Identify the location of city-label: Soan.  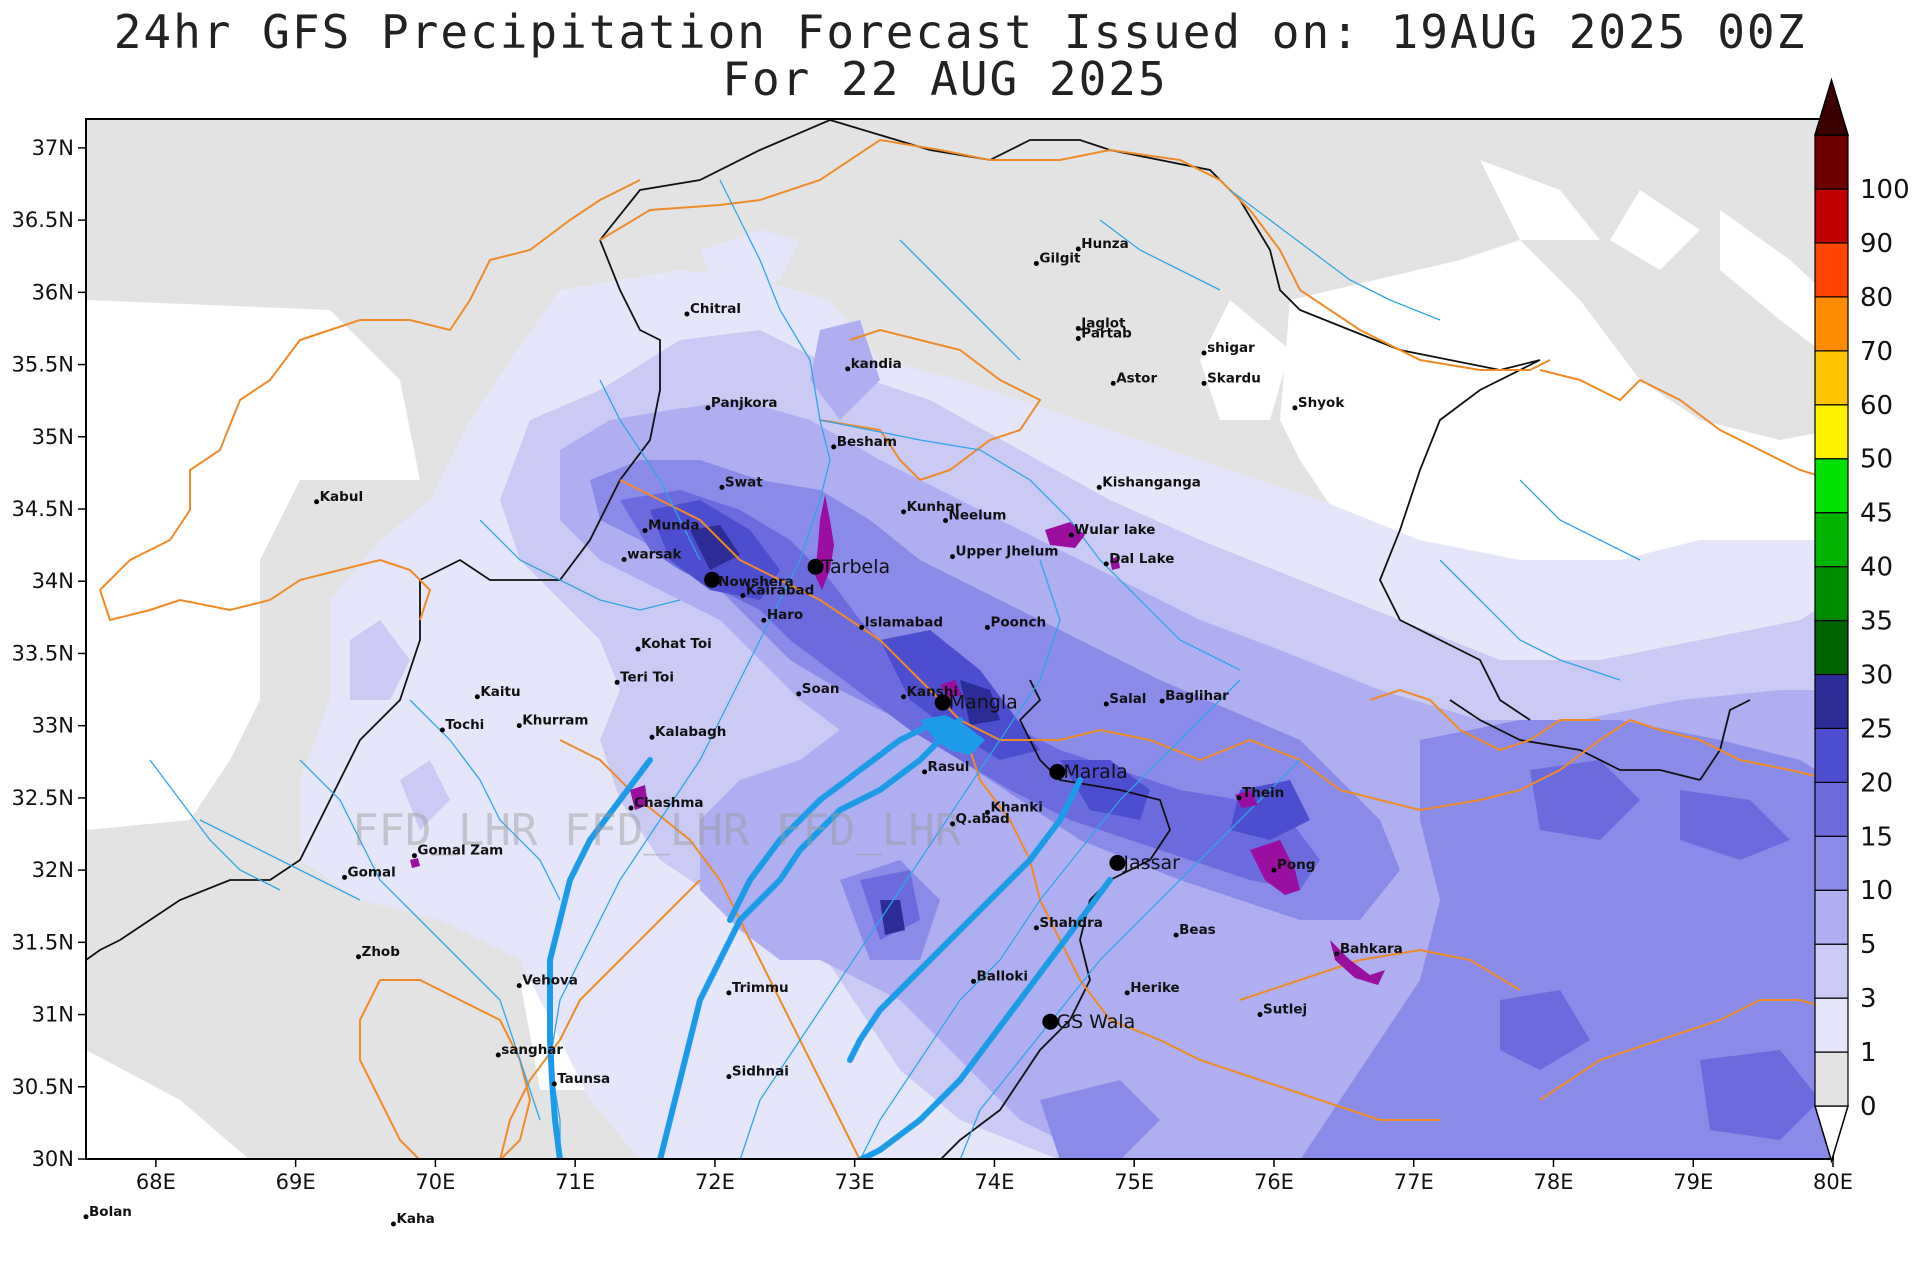
(821, 689).